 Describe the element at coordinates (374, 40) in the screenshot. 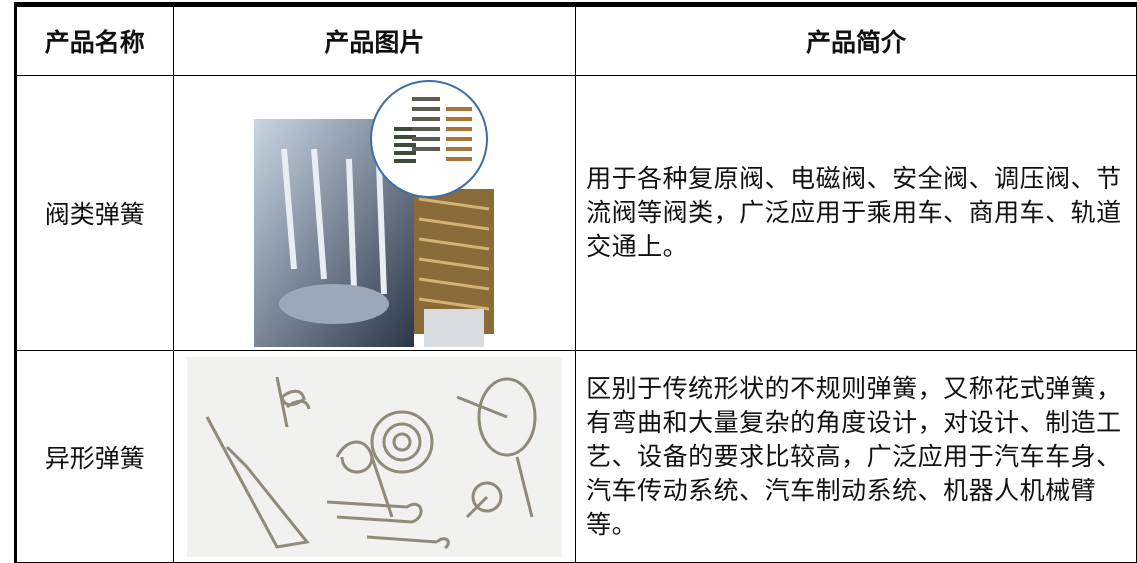

I see `header-cell: 产品图片` at that location.